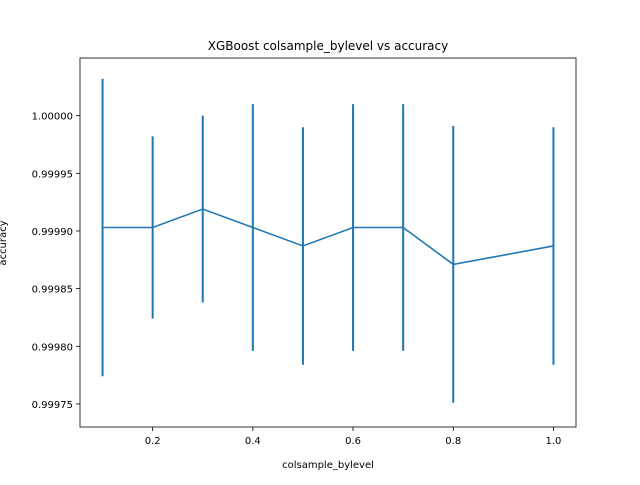 The width and height of the screenshot is (640, 485). What do you see at coordinates (253, 441) in the screenshot?
I see `x-tick-label: 0.4` at bounding box center [253, 441].